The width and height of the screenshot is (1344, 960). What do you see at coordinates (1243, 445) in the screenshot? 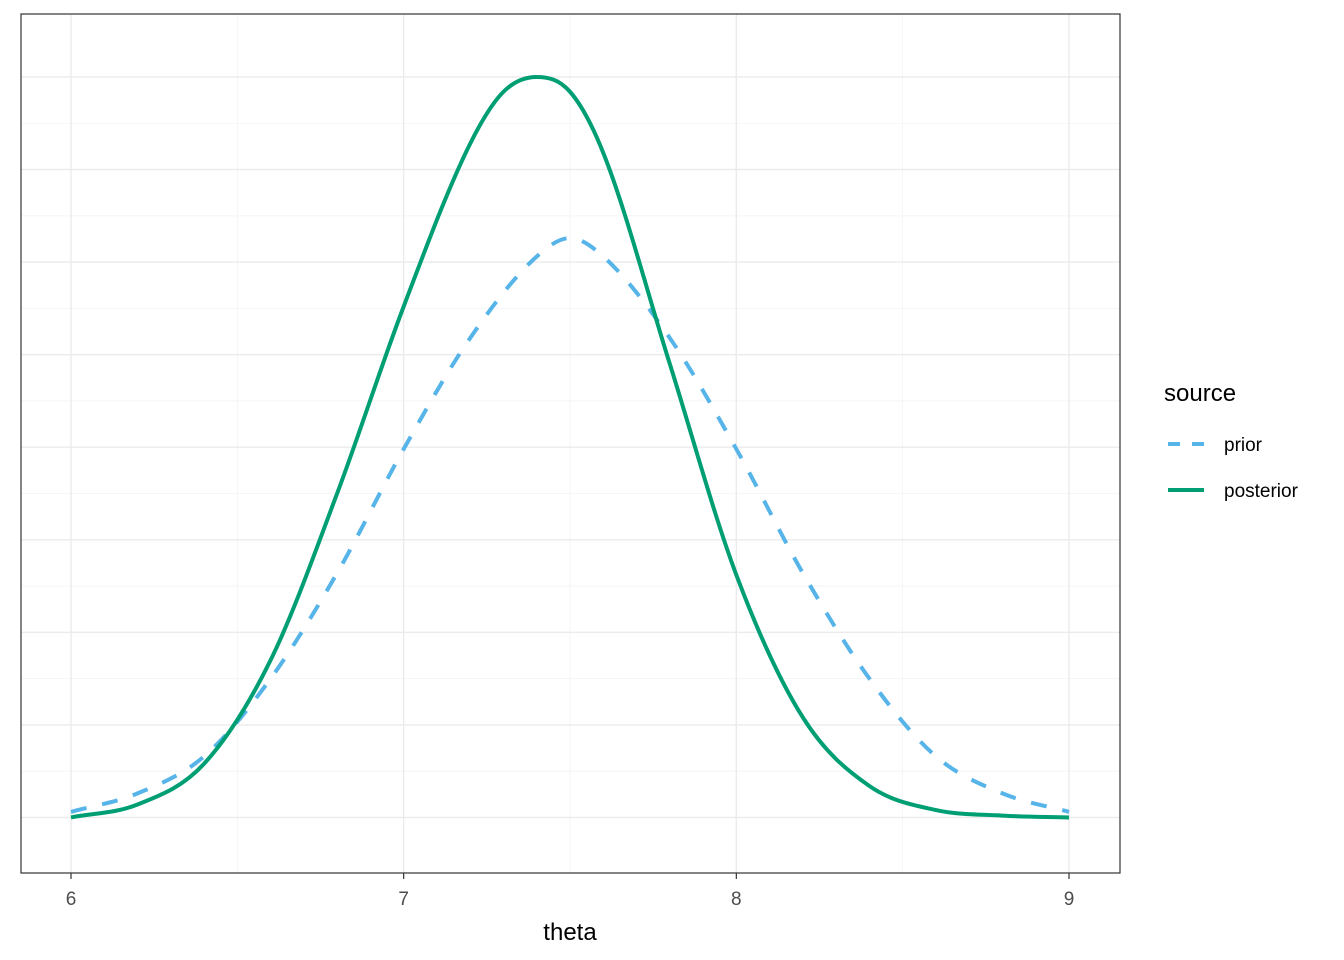
I see `legend-label-prior: prior` at bounding box center [1243, 445].